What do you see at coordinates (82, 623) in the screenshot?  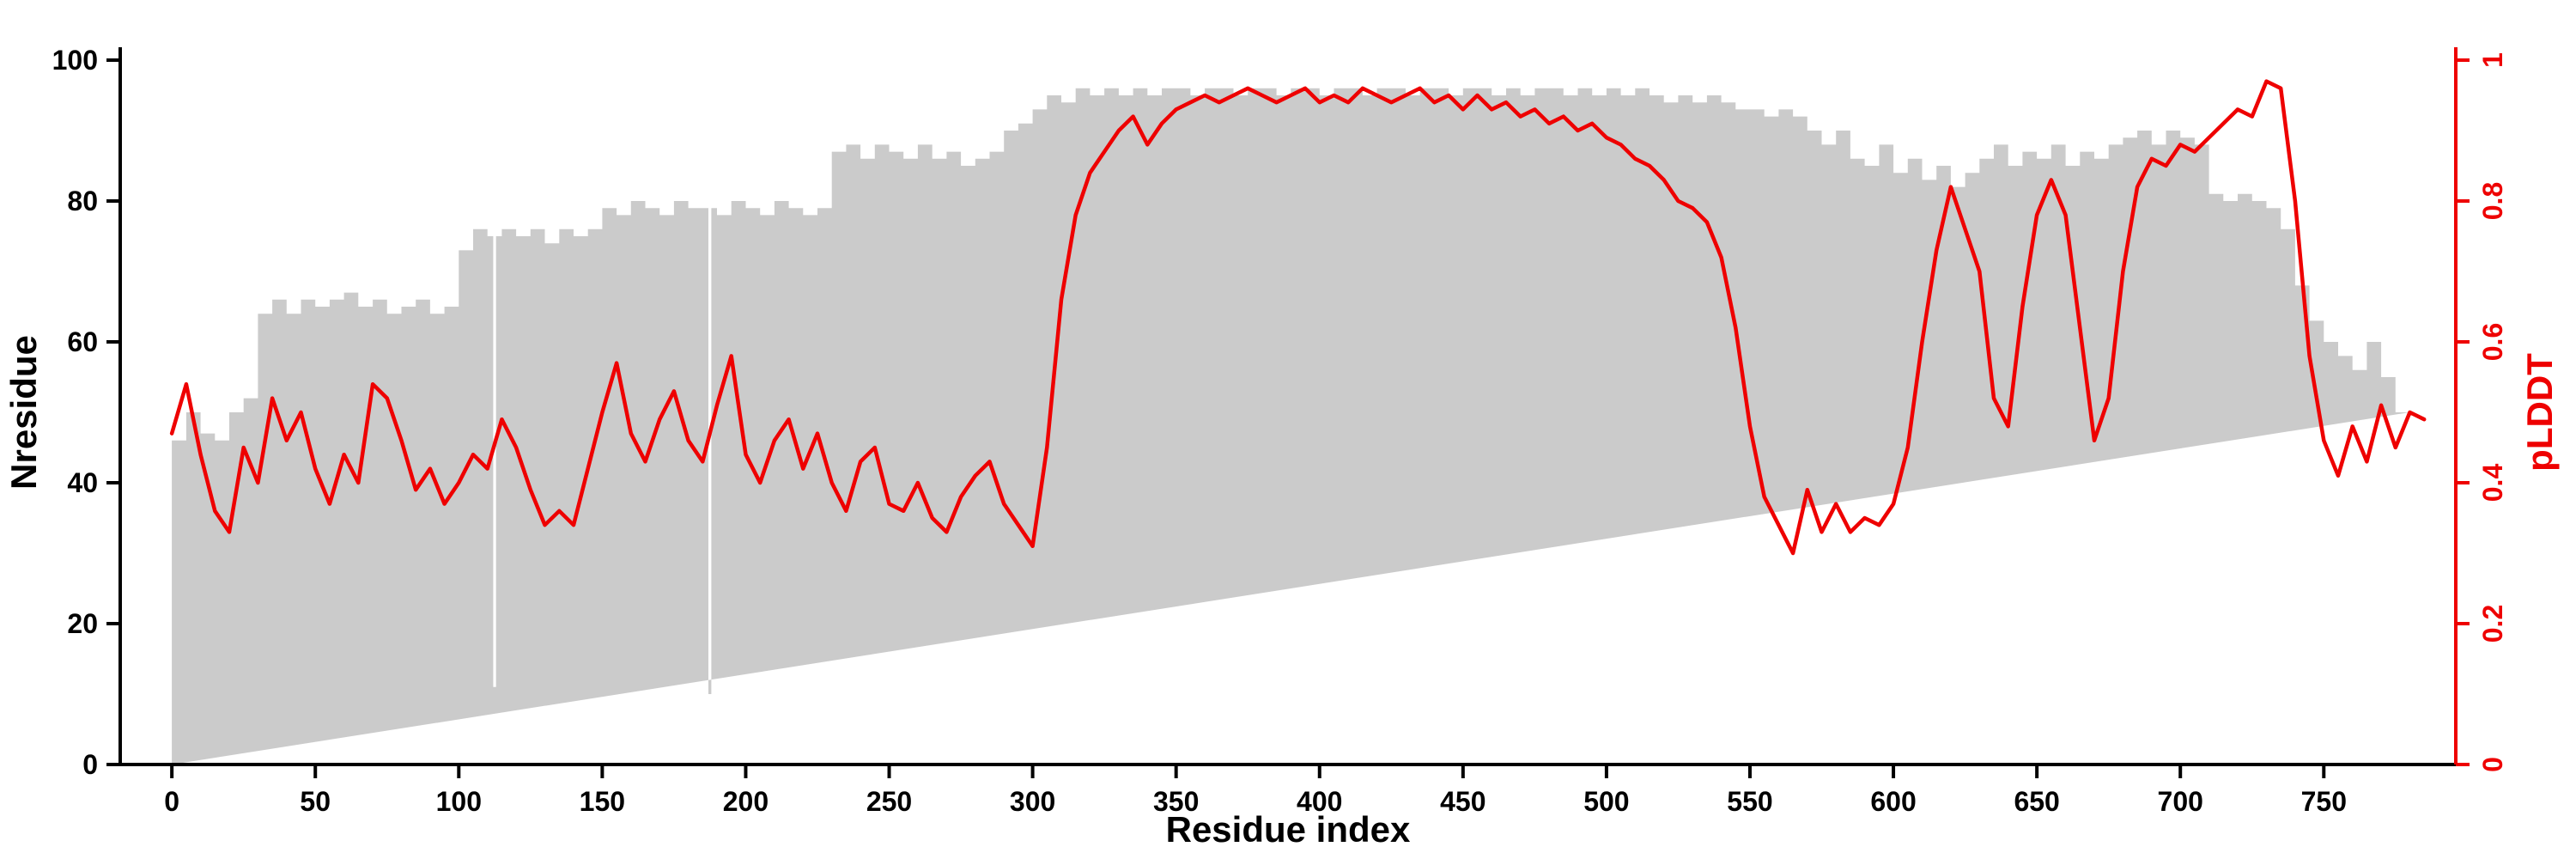 I see `left-tick-label: 20` at bounding box center [82, 623].